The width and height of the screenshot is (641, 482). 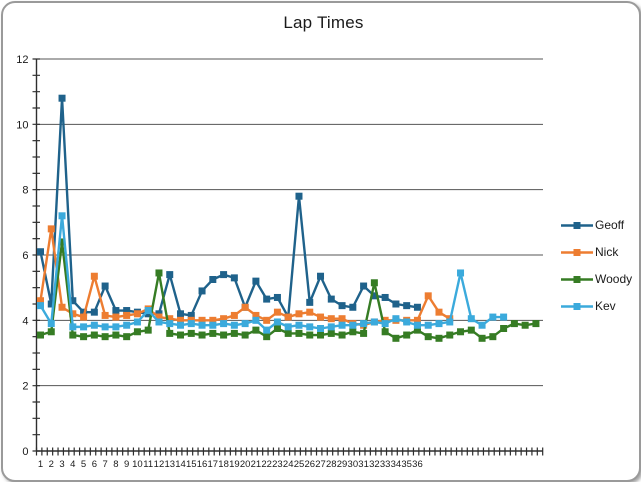 What do you see at coordinates (277, 464) in the screenshot?
I see `x-tick-label: 23` at bounding box center [277, 464].